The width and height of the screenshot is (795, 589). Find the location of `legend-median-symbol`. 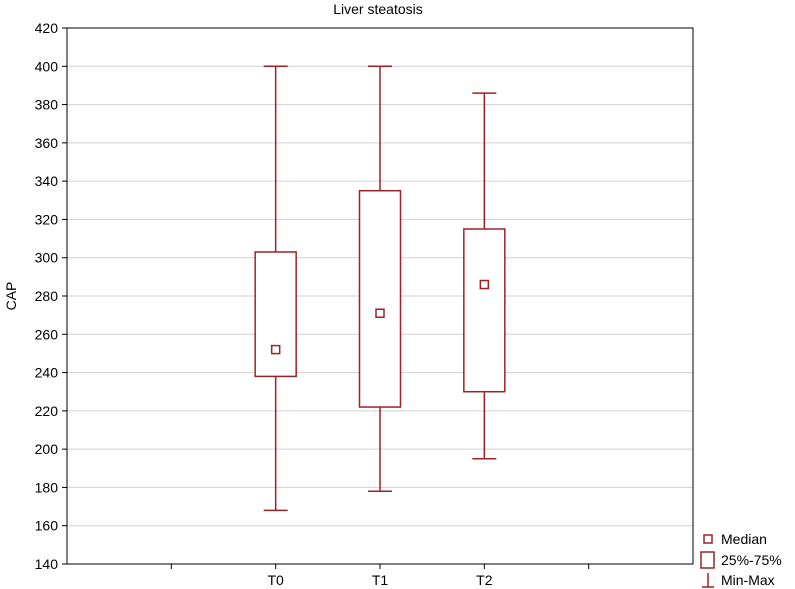

legend-median-symbol is located at coordinates (708, 539).